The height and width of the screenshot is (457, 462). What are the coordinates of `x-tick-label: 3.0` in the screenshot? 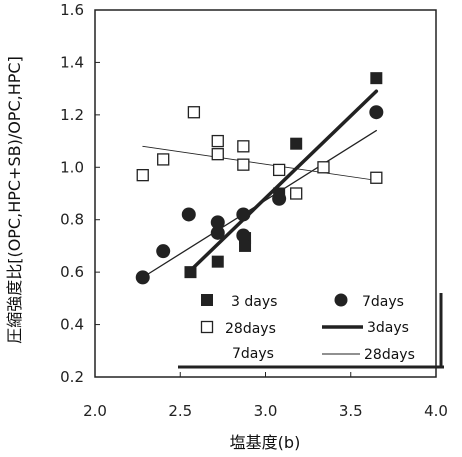 It's located at (266, 411).